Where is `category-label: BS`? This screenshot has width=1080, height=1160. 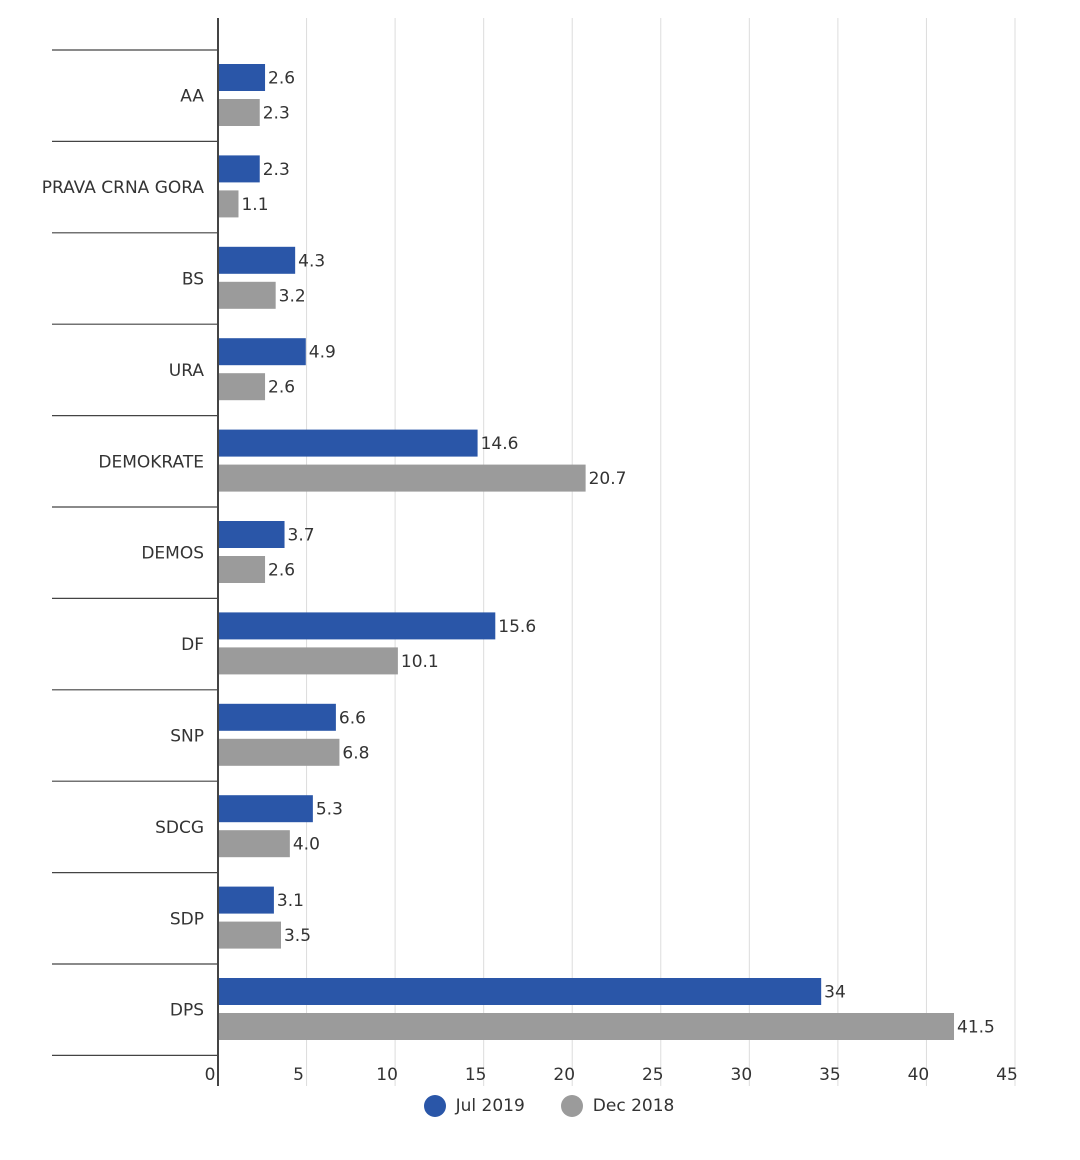
category-label: BS is located at coordinates (193, 280).